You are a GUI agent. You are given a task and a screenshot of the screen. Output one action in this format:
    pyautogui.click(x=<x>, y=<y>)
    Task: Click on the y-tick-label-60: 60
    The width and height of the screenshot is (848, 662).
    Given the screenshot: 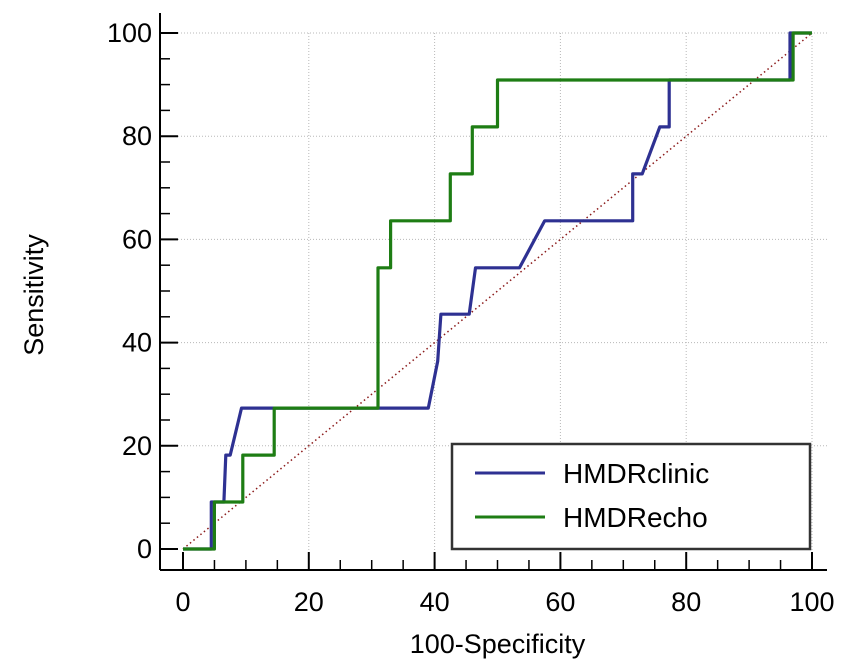 What is the action you would take?
    pyautogui.click(x=137, y=239)
    